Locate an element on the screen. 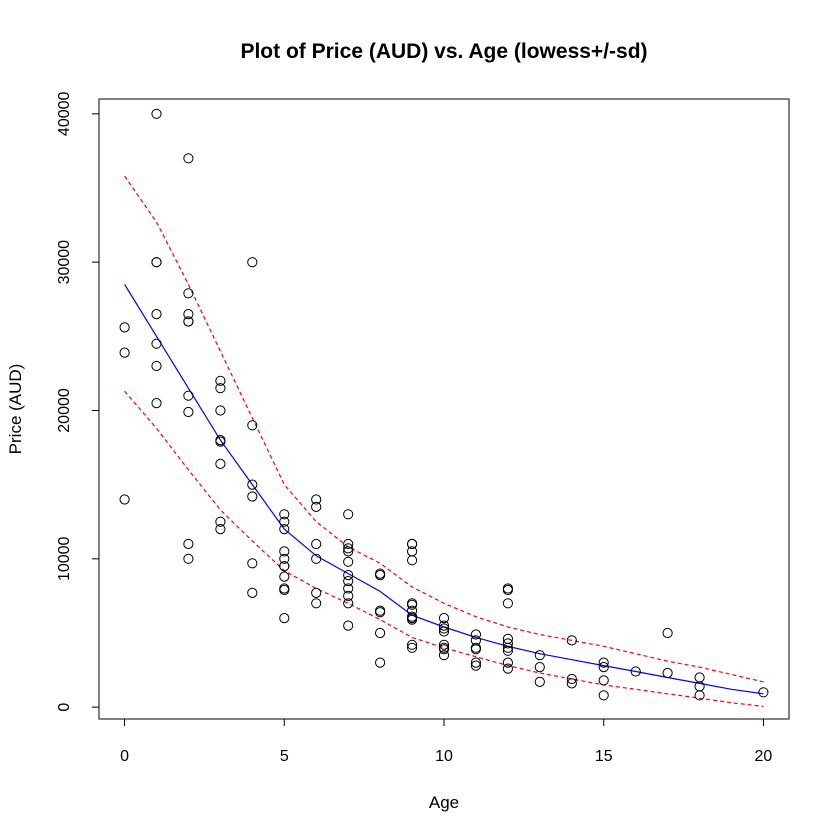  y-tick-label: 30000 is located at coordinates (64, 262).